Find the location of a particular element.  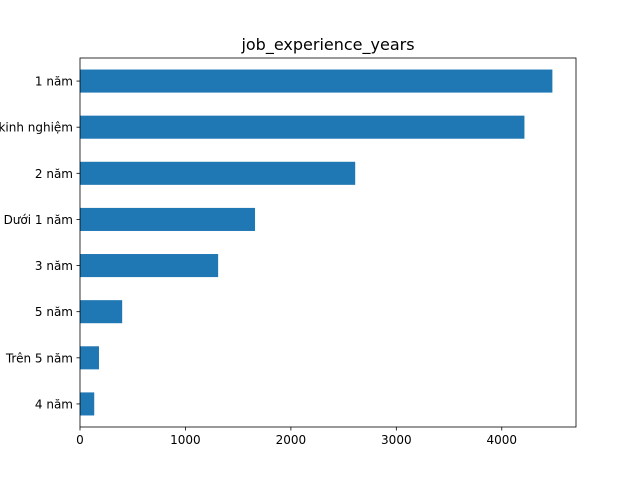

x-tick-label: 4000 is located at coordinates (501, 440).